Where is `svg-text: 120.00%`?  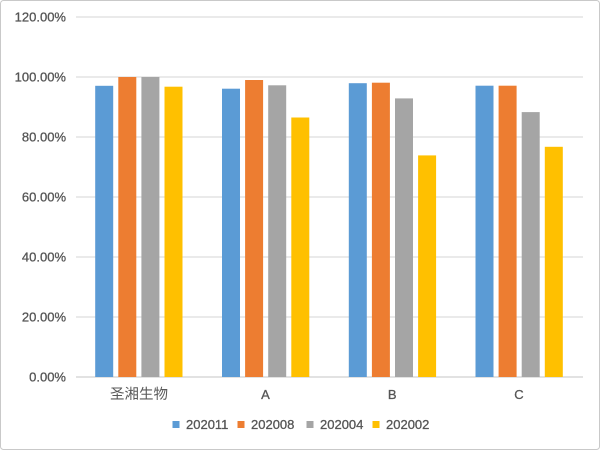
svg-text: 120.00% is located at coordinates (41, 17).